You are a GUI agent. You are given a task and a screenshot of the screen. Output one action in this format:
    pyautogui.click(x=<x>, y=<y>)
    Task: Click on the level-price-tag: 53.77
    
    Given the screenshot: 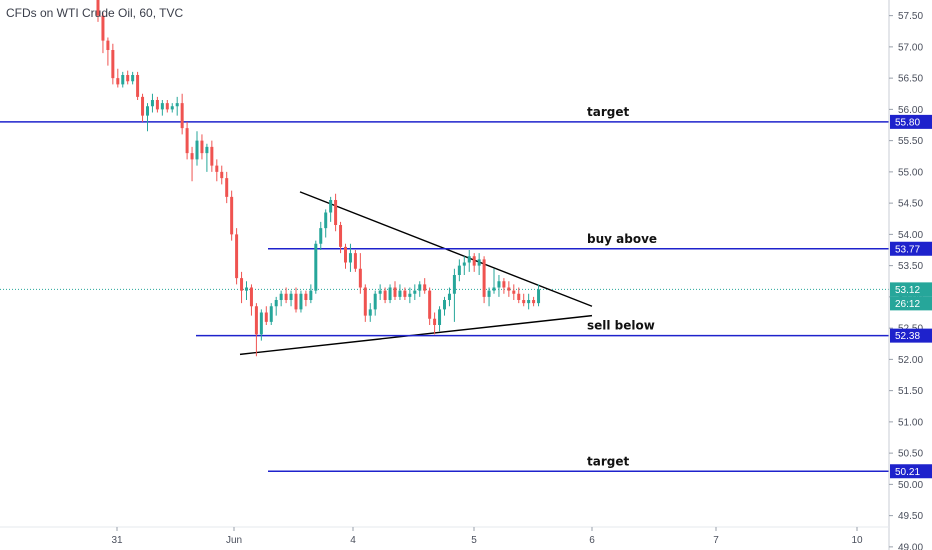 What is the action you would take?
    pyautogui.click(x=911, y=248)
    